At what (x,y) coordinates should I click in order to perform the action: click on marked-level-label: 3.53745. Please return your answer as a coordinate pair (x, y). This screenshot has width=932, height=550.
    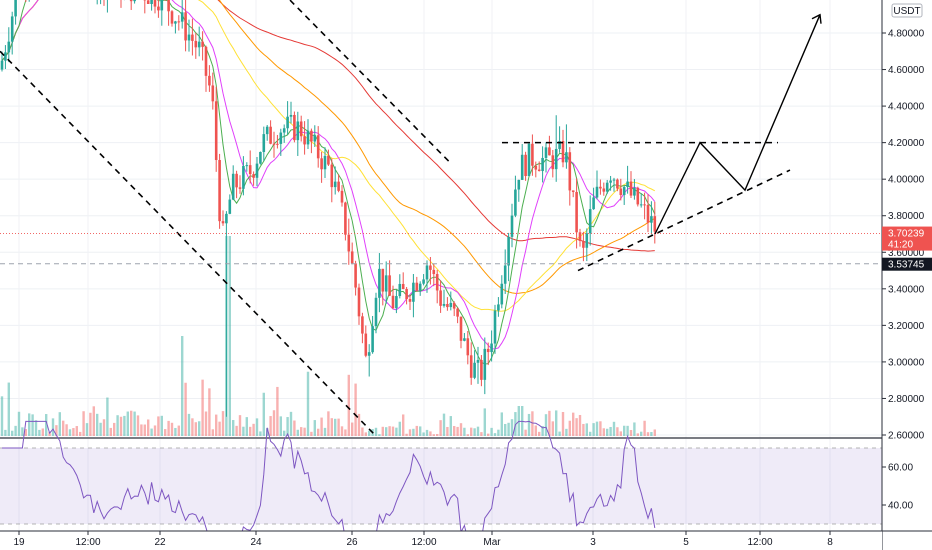
    Looking at the image, I should click on (906, 265).